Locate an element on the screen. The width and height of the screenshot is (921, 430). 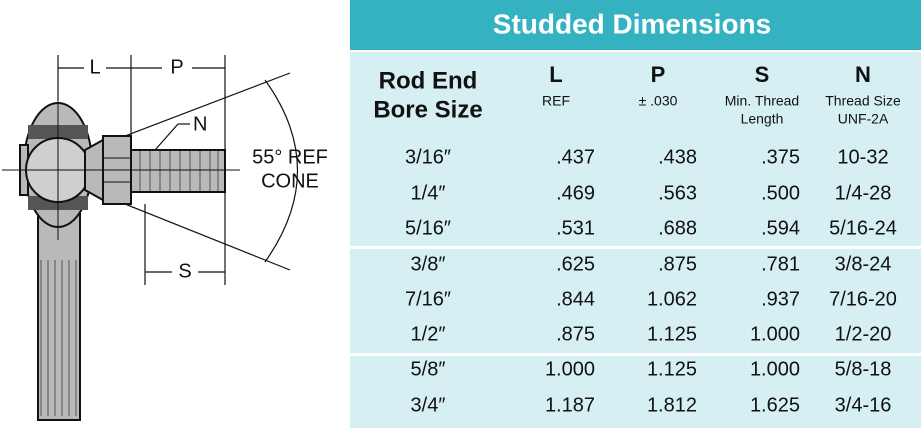
cell: 1/2″ is located at coordinates (428, 334).